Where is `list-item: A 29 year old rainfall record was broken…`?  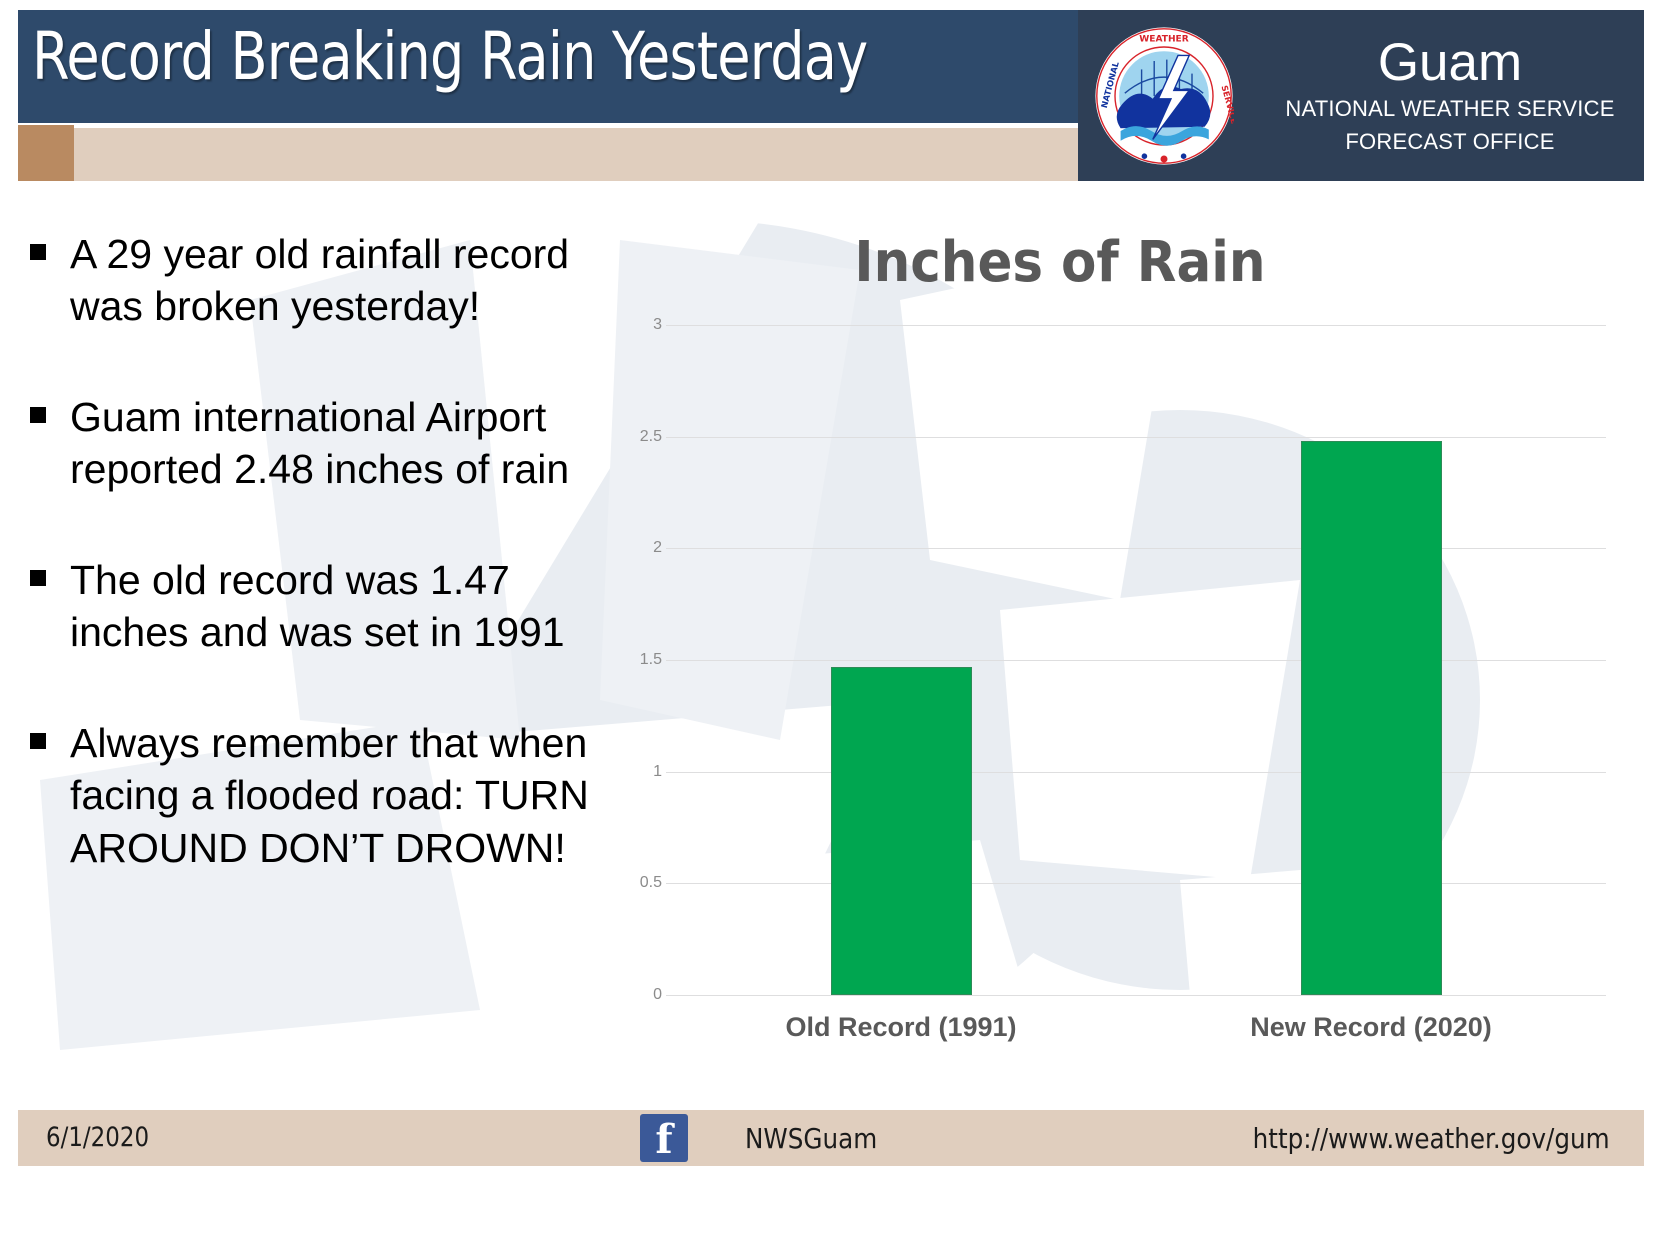
list-item: A 29 year old rainfall record was broken… is located at coordinates (319, 280).